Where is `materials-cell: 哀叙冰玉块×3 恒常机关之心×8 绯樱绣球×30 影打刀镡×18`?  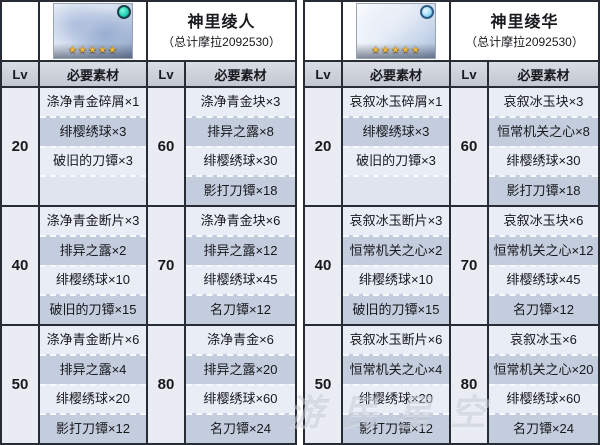
materials-cell: 哀叙冰玉块×3 恒常机关之心×8 绯樱绣球×30 影打刀镡×18 is located at coordinates (543, 146).